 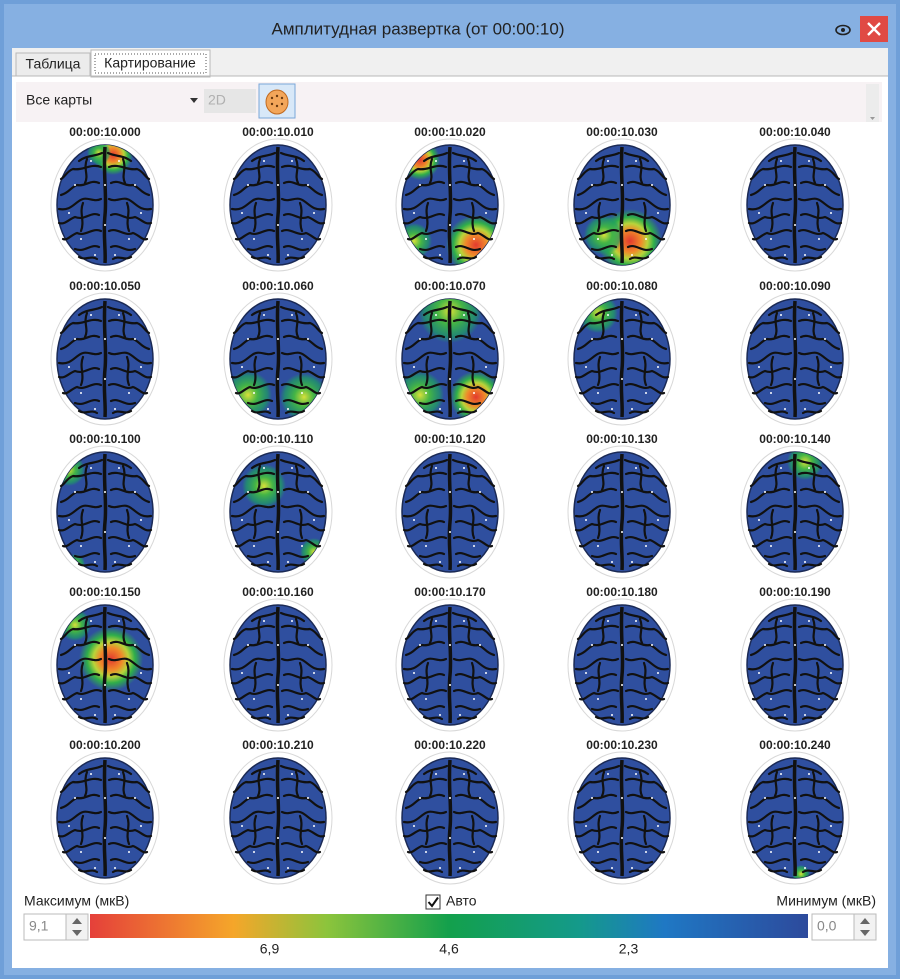 What do you see at coordinates (844, 927) in the screenshot?
I see `min-spinbox: 0,0` at bounding box center [844, 927].